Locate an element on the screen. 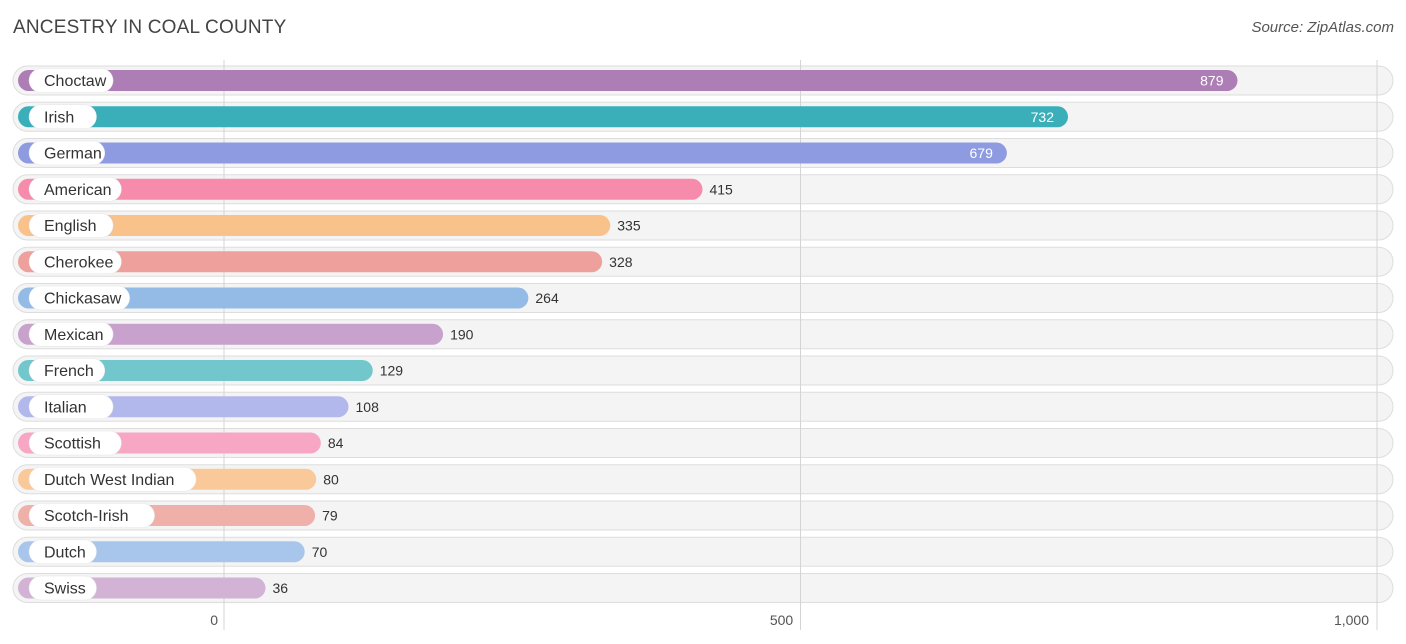 The width and height of the screenshot is (1406, 644). value-label: 415 is located at coordinates (721, 189).